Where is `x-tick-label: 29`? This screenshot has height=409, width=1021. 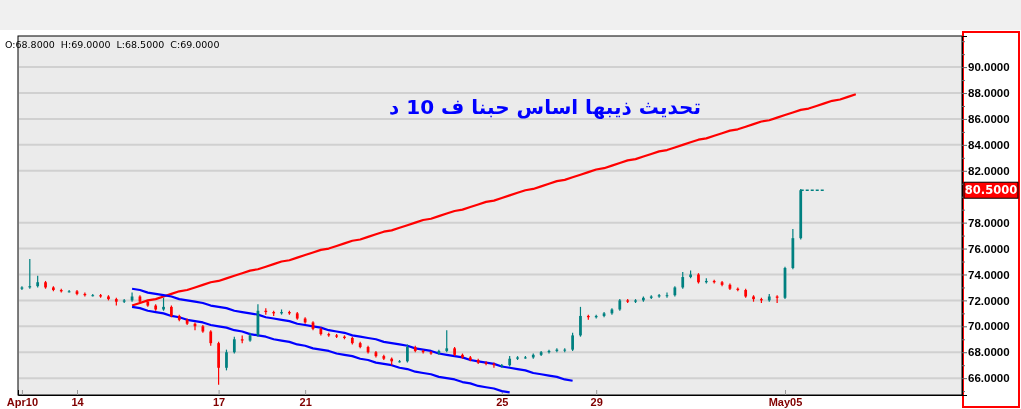 x-tick-label: 29 is located at coordinates (596, 401).